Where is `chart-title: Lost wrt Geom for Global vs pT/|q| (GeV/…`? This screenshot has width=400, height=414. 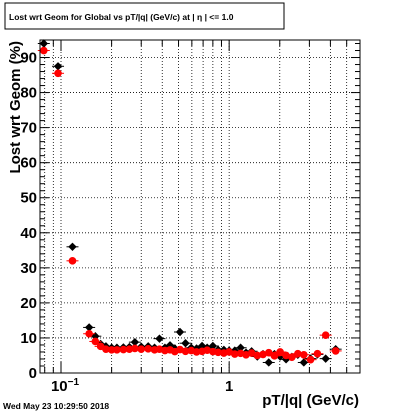 chart-title: Lost wrt Geom for Global vs pT/|q| (GeV/… is located at coordinates (121, 17).